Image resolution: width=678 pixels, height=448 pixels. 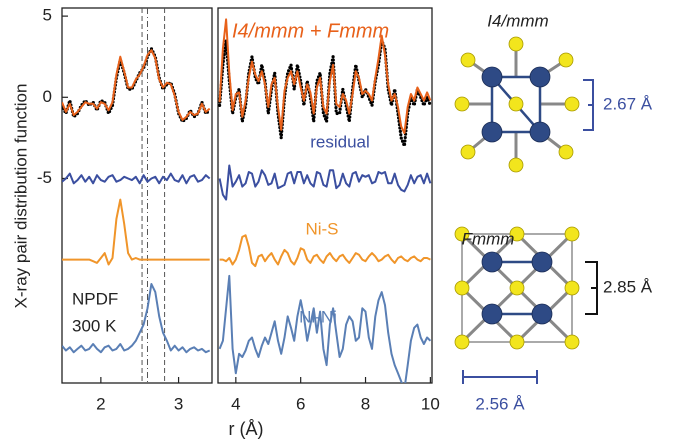 What do you see at coordinates (517, 20) in the screenshot?
I see `structure-title: I4/mmm` at bounding box center [517, 20].